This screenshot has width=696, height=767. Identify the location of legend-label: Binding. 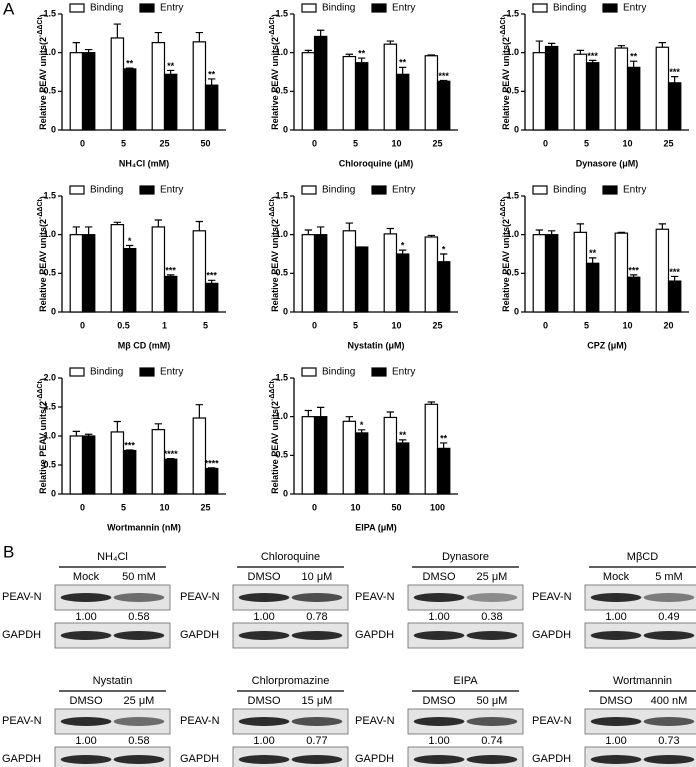
(106, 372).